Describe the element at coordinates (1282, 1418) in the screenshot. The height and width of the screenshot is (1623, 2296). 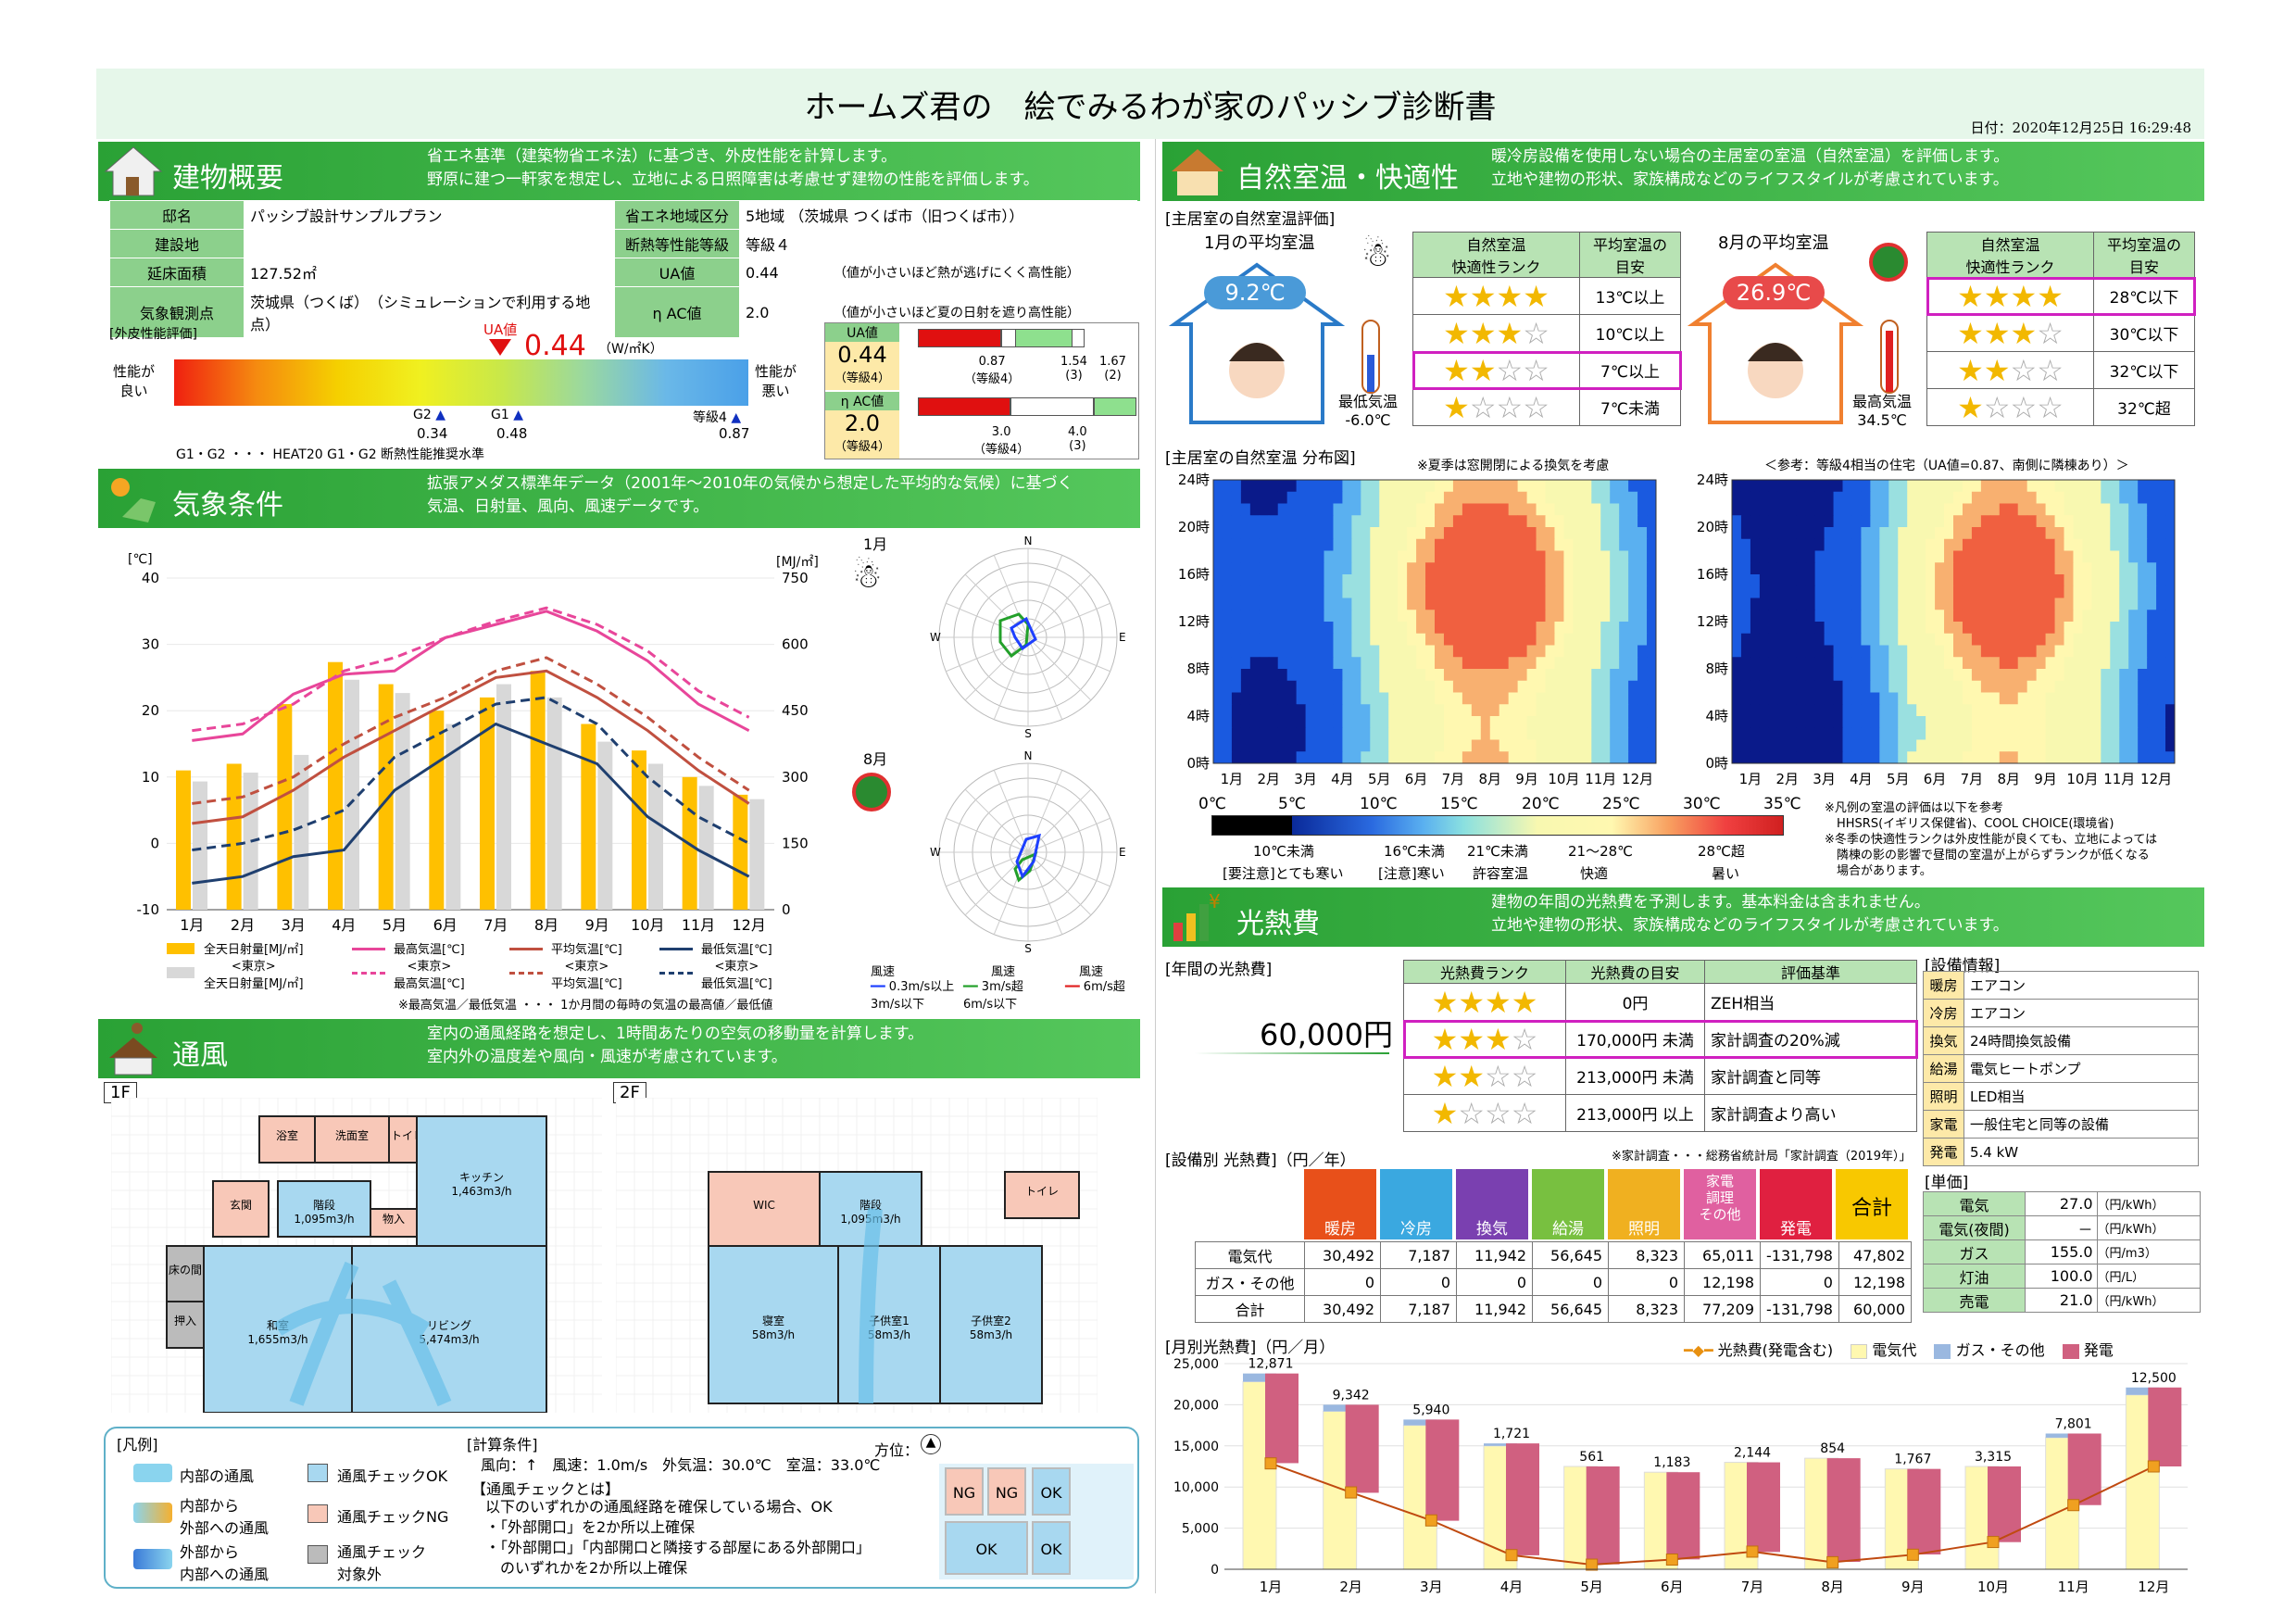
I see `generation-bar` at that location.